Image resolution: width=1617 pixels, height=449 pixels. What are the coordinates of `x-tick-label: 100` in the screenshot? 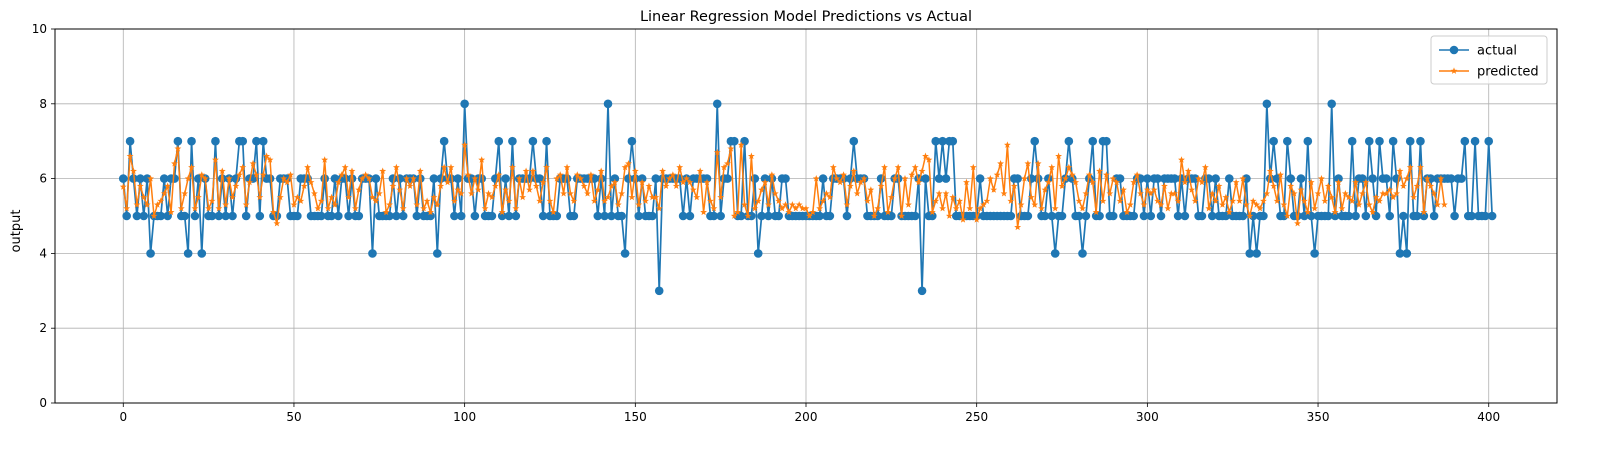 It's located at (464, 417).